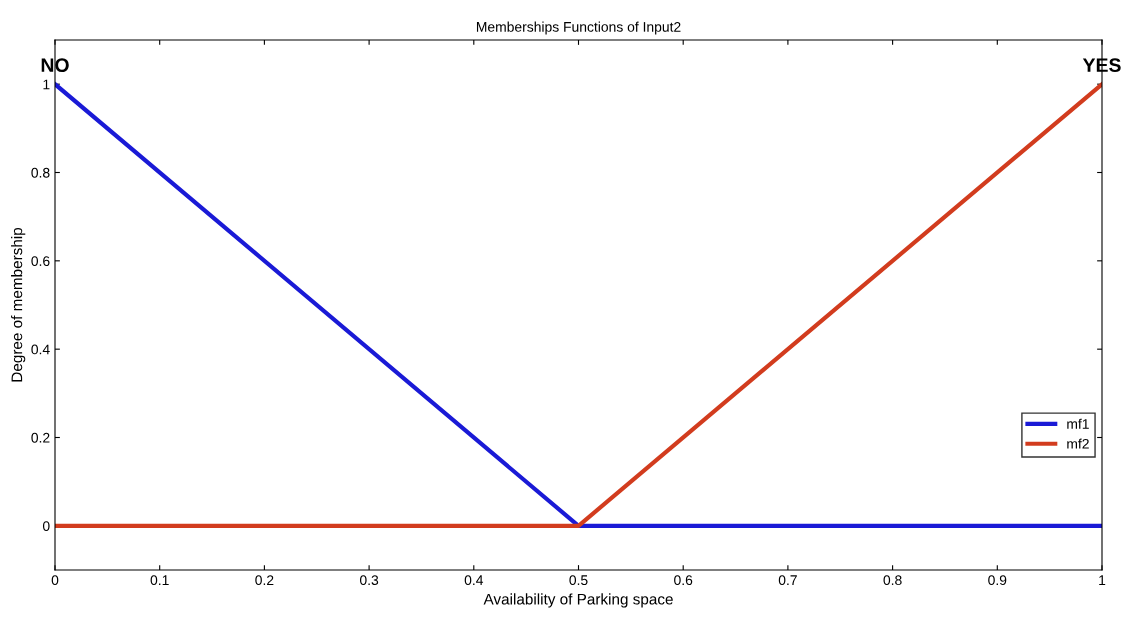 The height and width of the screenshot is (624, 1125). Describe the element at coordinates (683, 580) in the screenshot. I see `x-tick-label: 0.6` at that location.